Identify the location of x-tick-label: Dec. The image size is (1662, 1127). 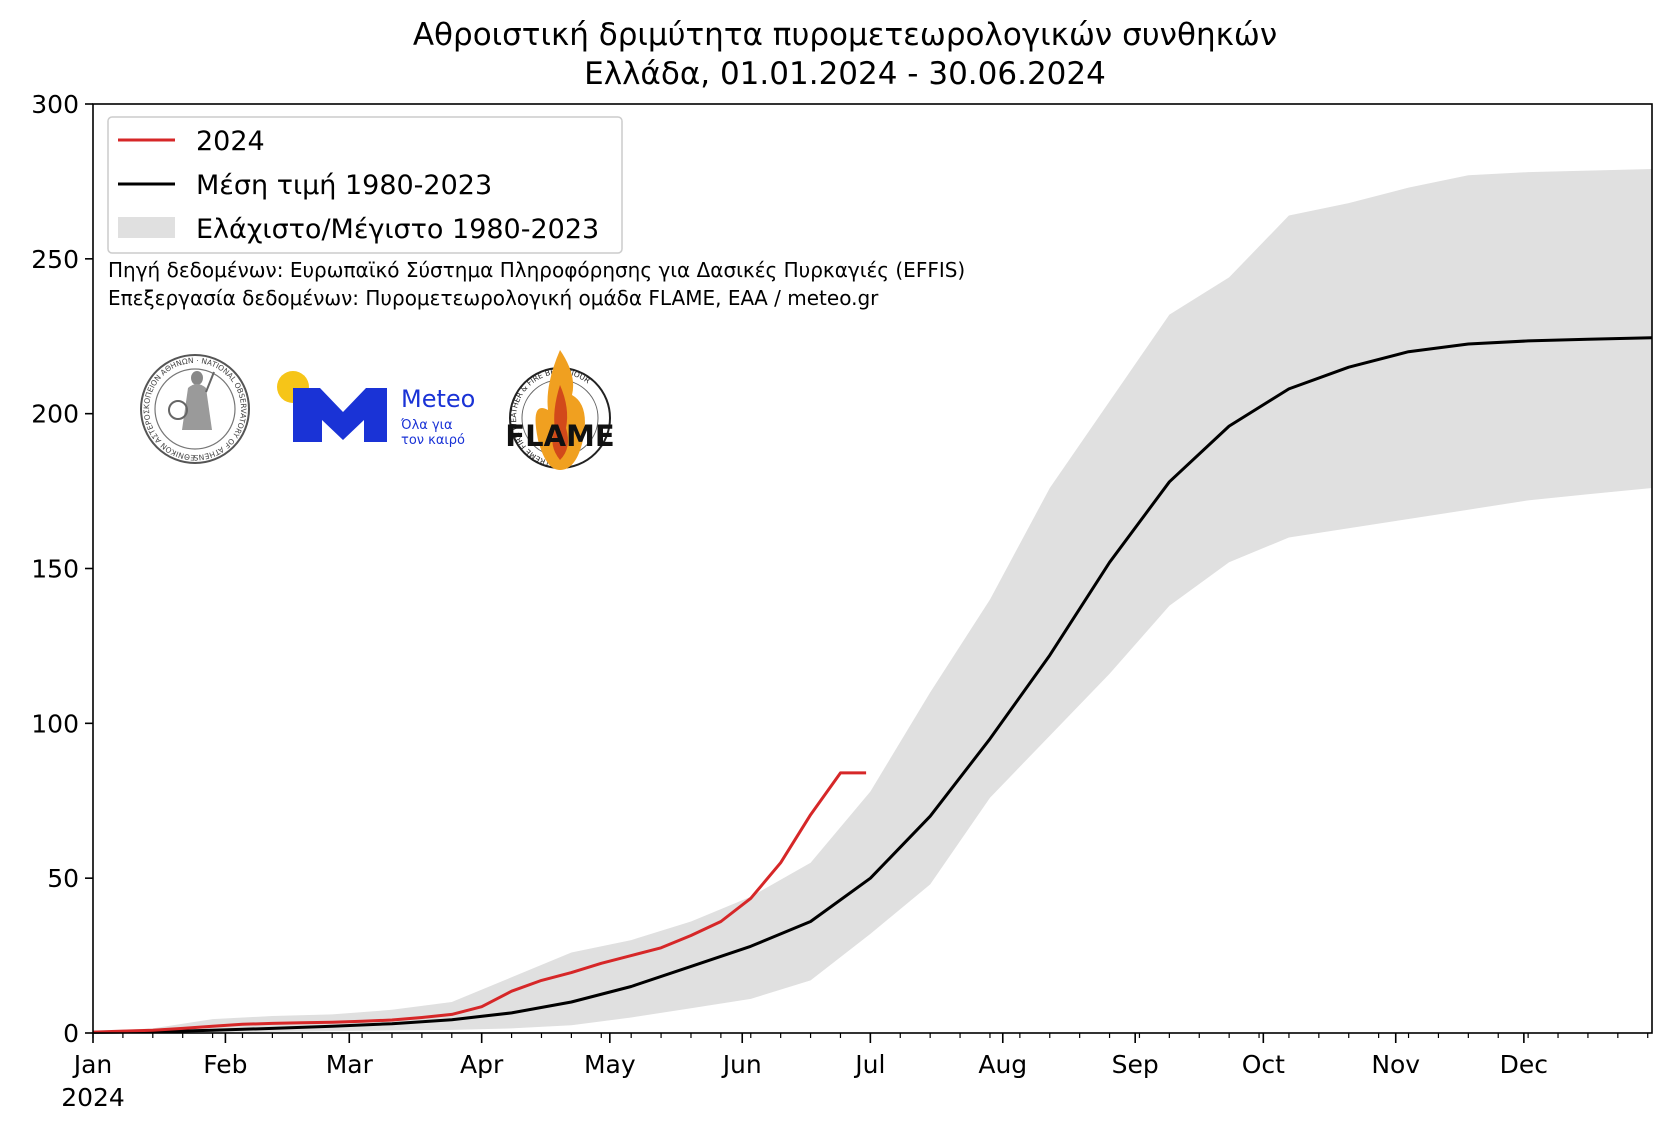
(1524, 1064).